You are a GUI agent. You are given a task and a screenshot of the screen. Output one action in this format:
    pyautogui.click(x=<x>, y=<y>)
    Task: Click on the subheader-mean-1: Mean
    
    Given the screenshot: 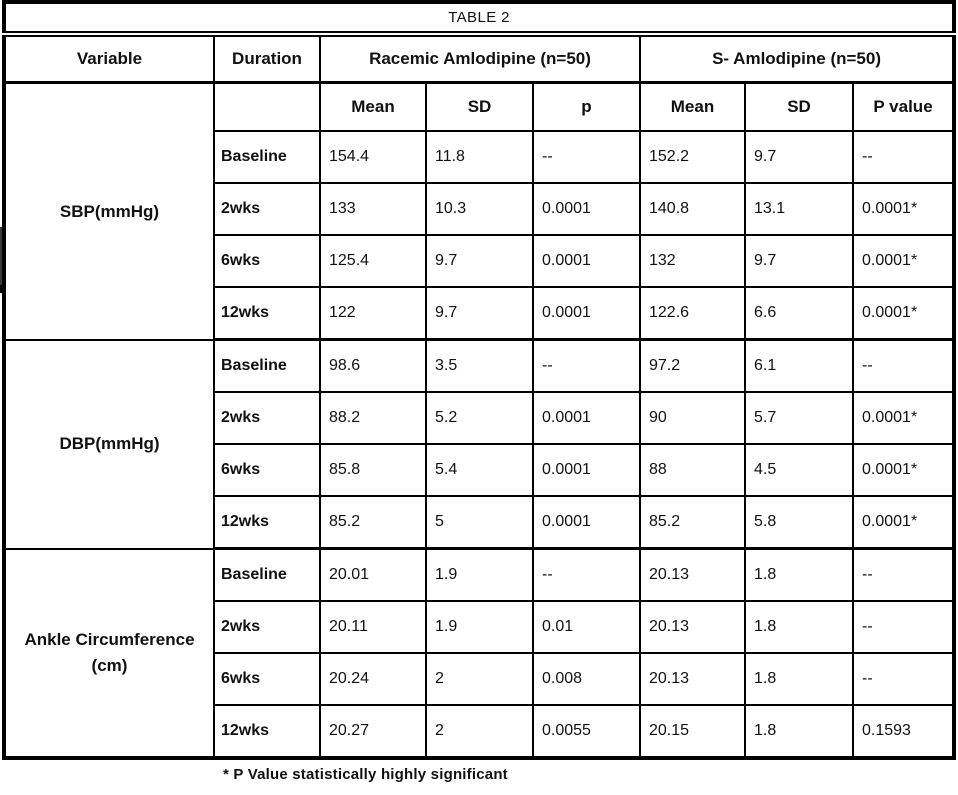 What is the action you would take?
    pyautogui.click(x=373, y=106)
    